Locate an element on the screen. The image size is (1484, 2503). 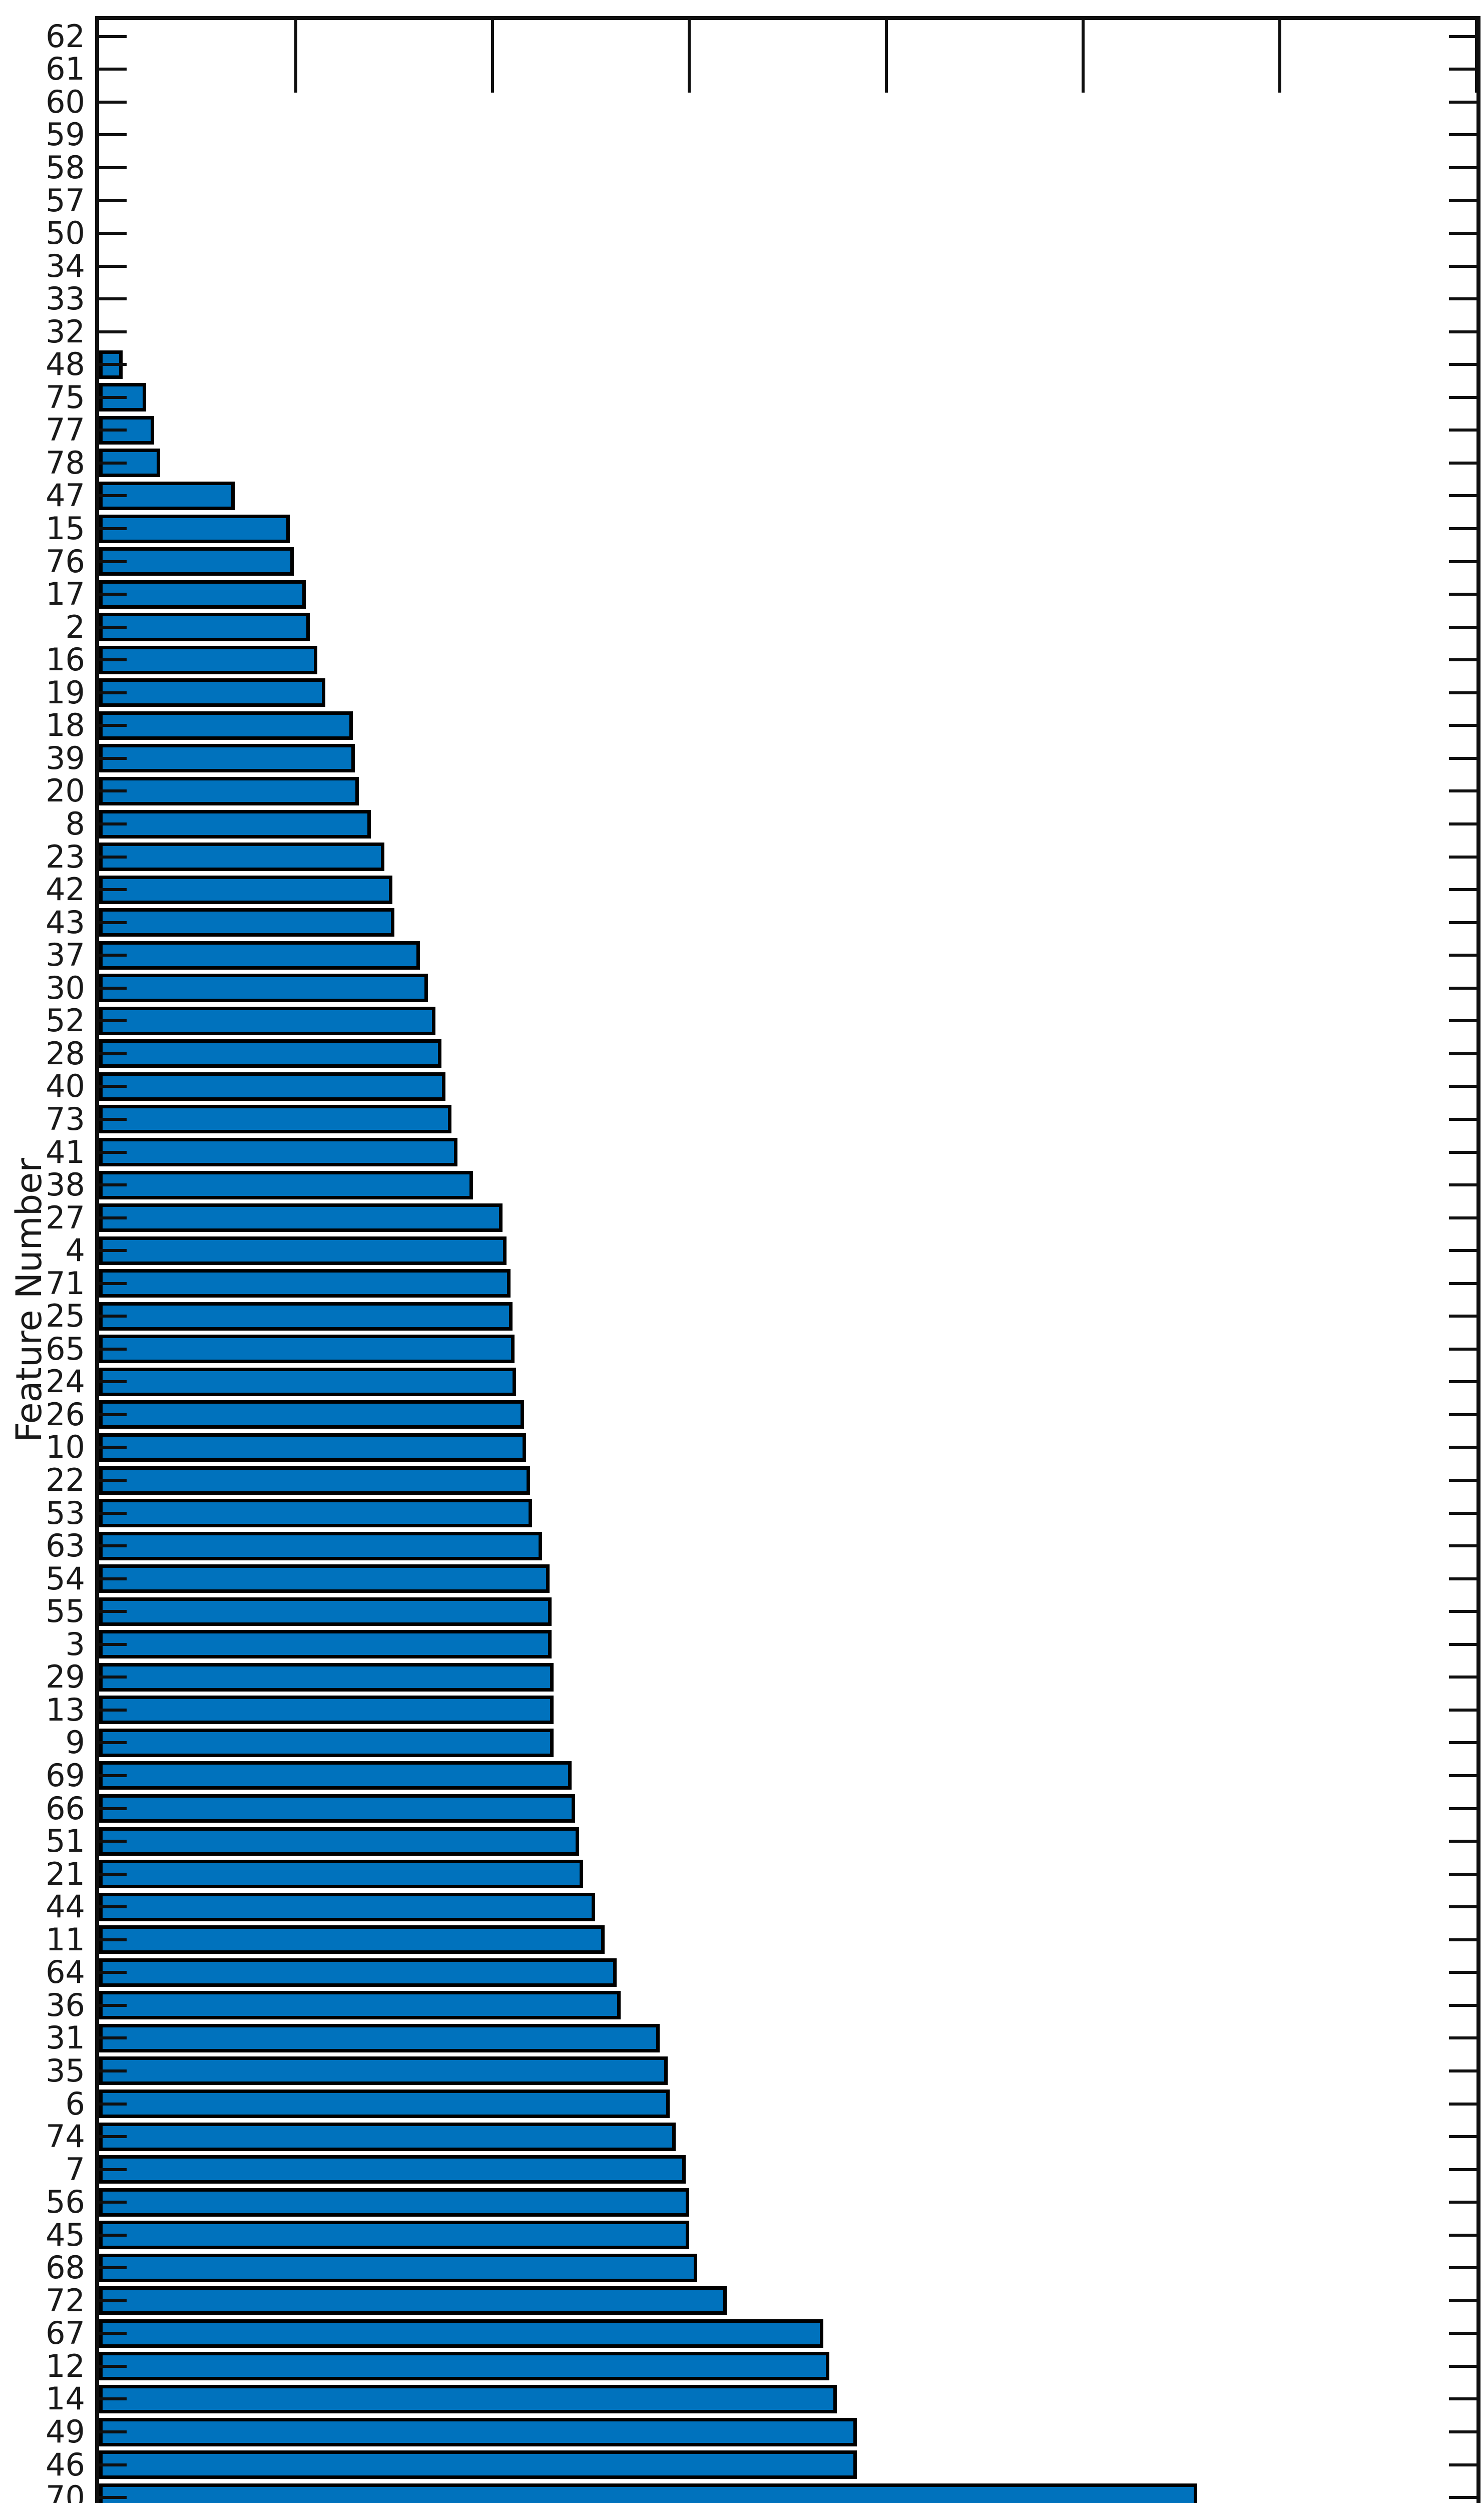
y-tick-label-43: 43 is located at coordinates (65, 922).